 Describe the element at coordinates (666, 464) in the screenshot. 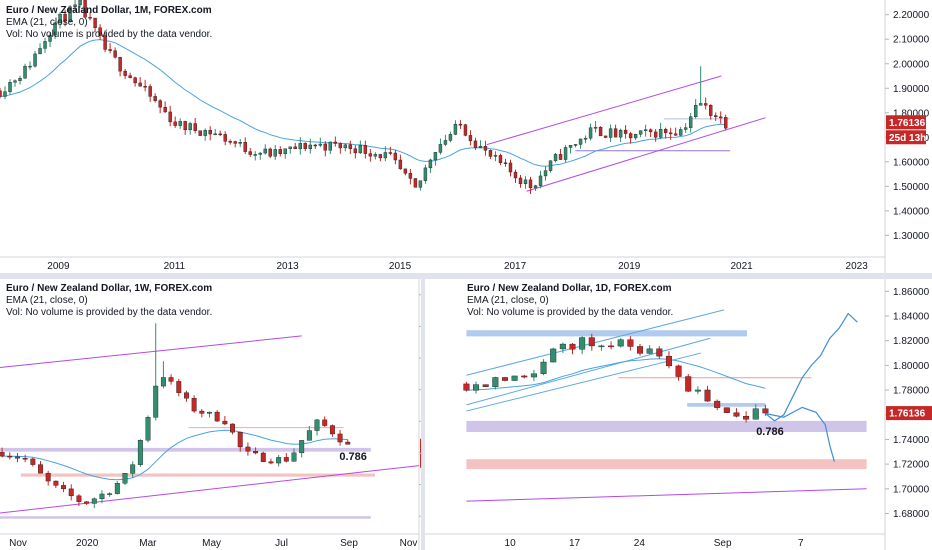

I see `demand-zone-red` at that location.